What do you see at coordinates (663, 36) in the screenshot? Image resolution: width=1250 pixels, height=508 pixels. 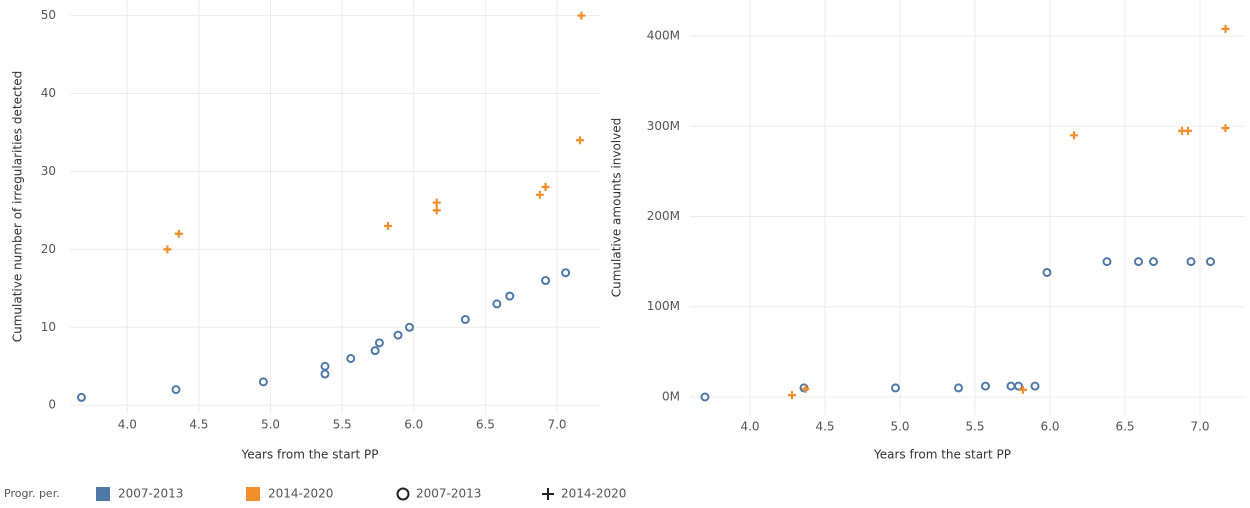 I see `y-tick-label: 400M` at bounding box center [663, 36].